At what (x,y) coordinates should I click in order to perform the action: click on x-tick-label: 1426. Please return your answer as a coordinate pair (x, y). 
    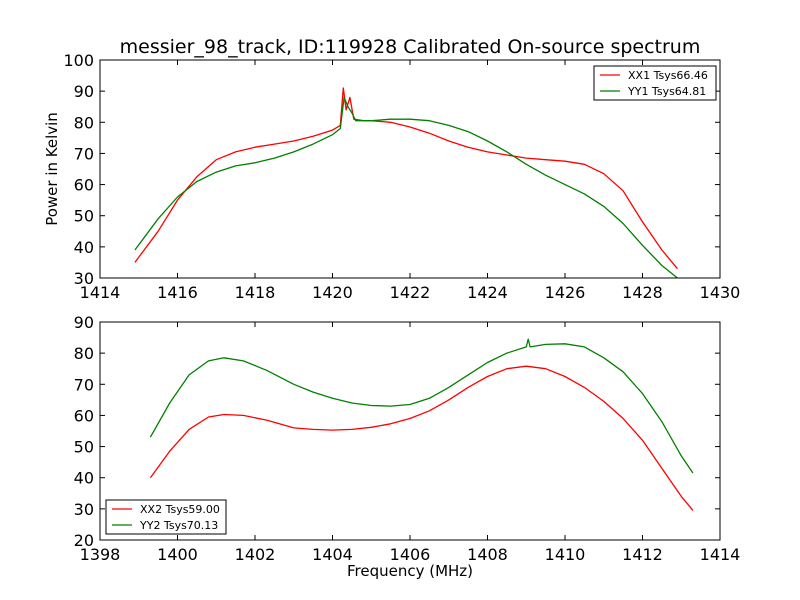
    Looking at the image, I should click on (565, 292).